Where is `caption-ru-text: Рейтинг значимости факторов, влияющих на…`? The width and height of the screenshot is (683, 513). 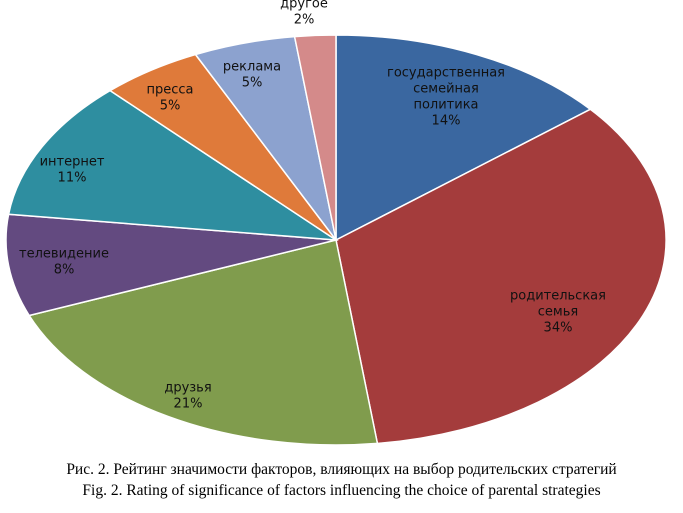 caption-ru-text: Рейтинг значимости факторов, влияющих на… is located at coordinates (363, 469).